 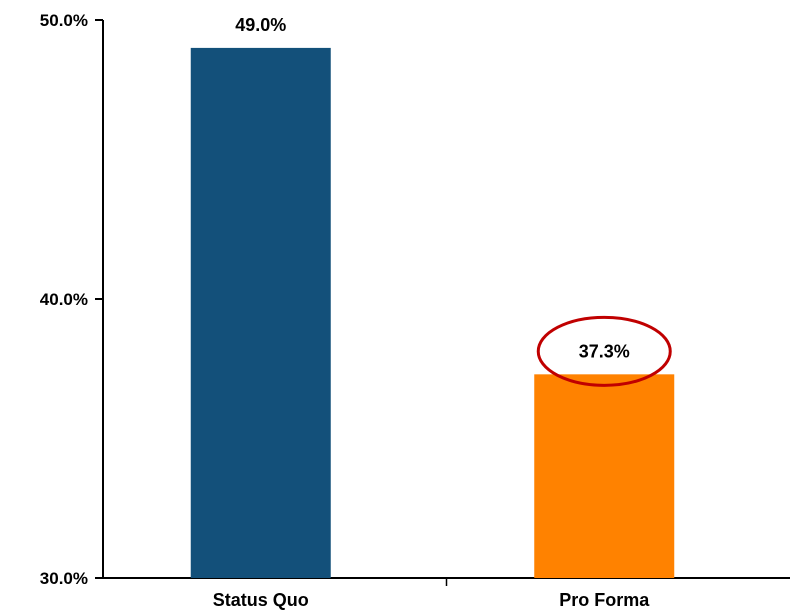 What do you see at coordinates (446, 593) in the screenshot?
I see `x-axis: Status Quo Pro Forma` at bounding box center [446, 593].